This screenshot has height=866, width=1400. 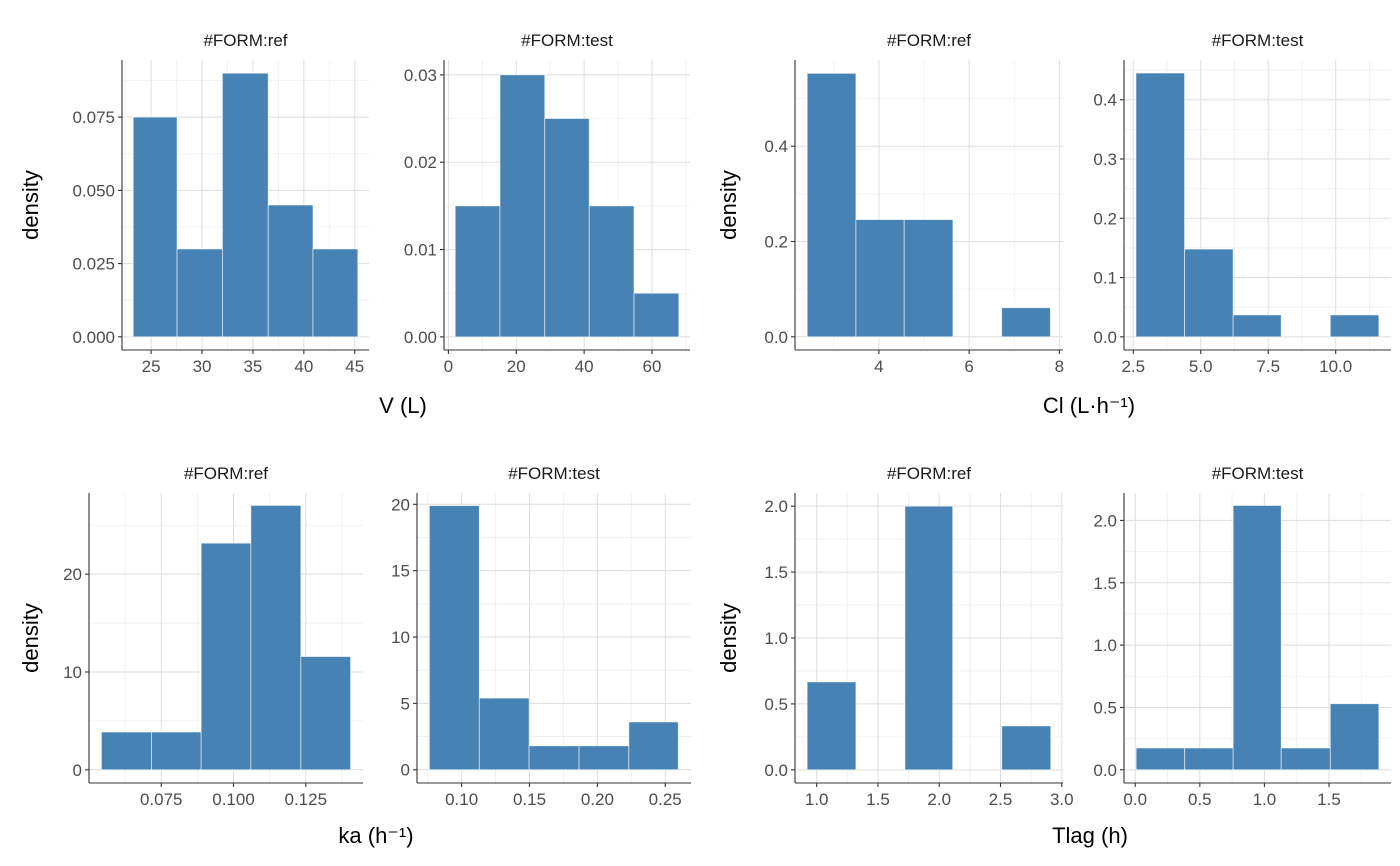 I want to click on x-tick-label: 0.100, so click(x=233, y=799).